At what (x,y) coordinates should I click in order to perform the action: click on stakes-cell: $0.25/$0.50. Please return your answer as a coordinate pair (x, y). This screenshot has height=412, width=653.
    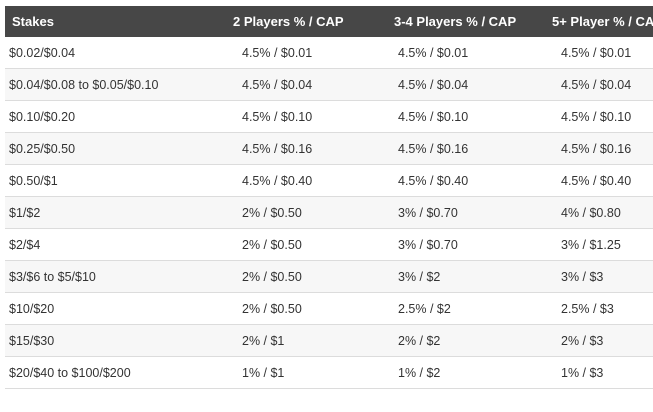
    Looking at the image, I should click on (119, 148).